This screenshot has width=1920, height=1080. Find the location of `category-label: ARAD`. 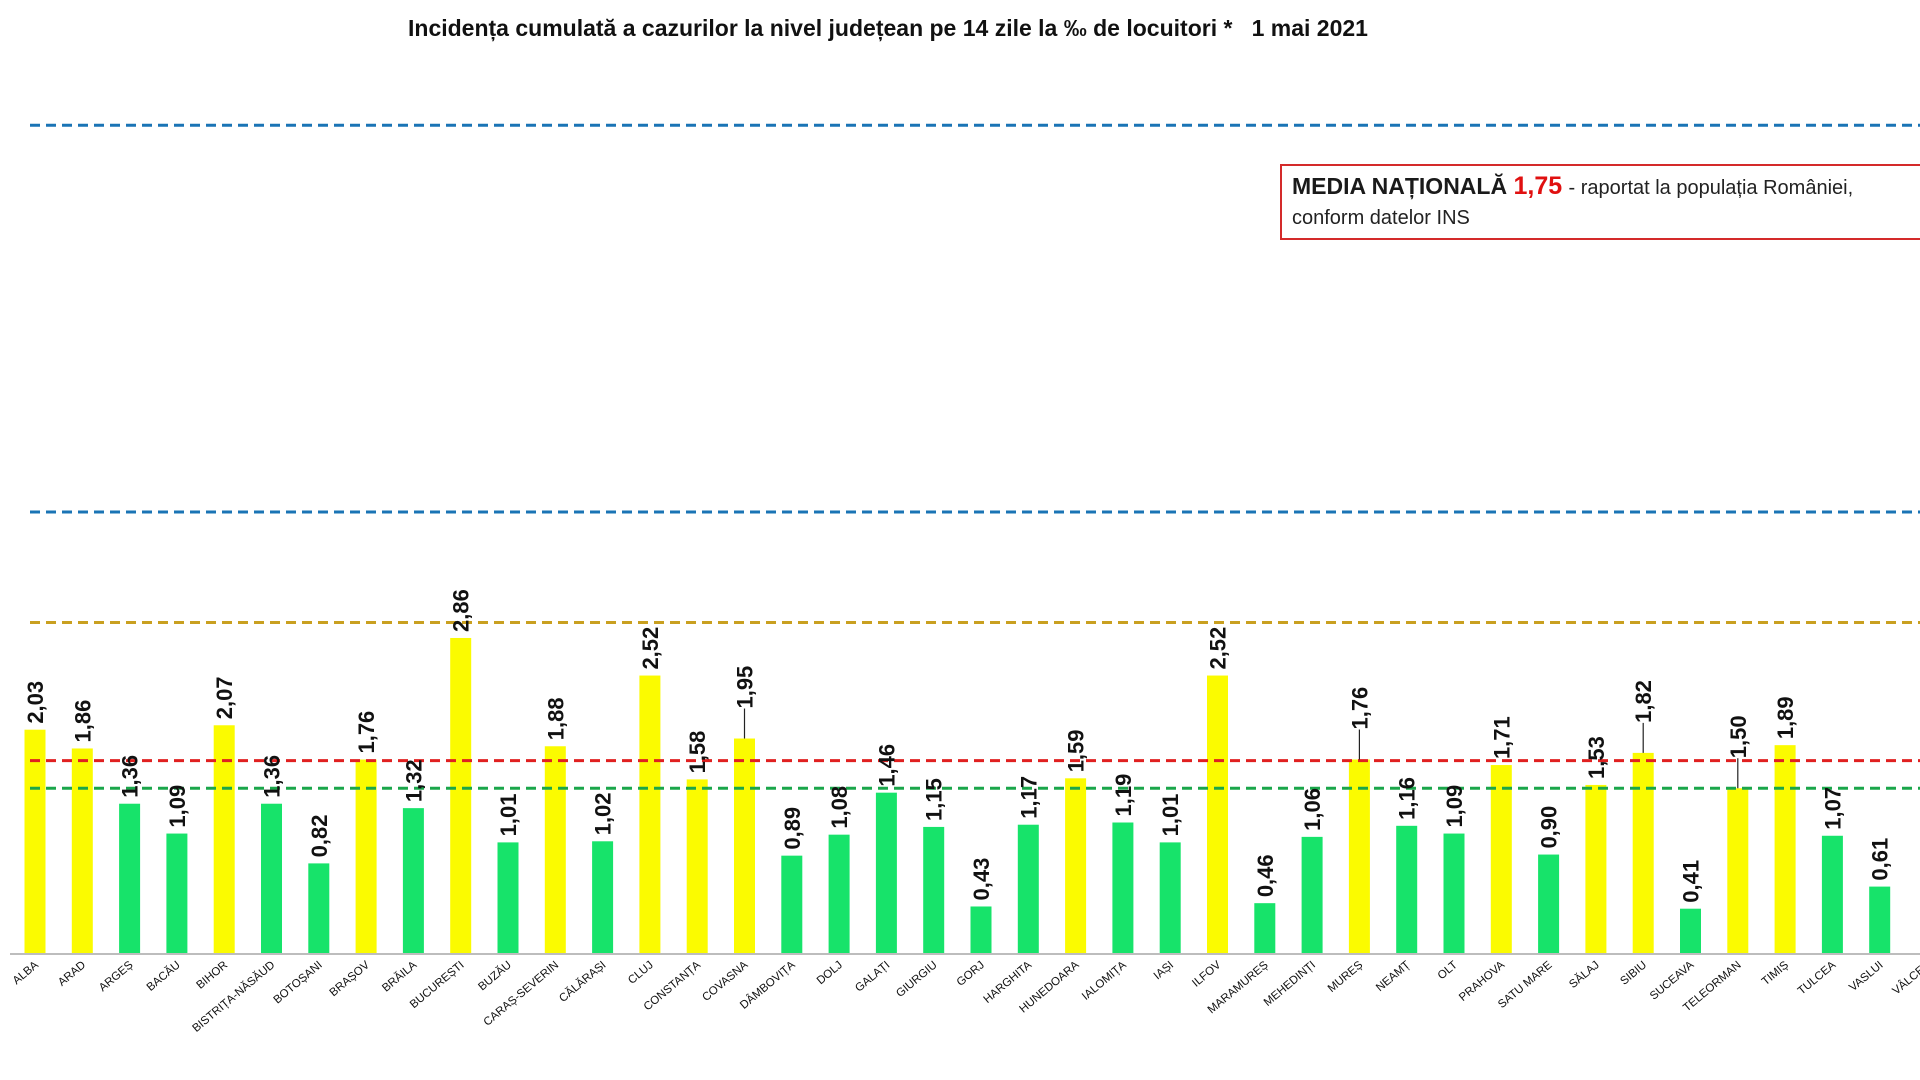

category-label: ARAD is located at coordinates (72, 974).